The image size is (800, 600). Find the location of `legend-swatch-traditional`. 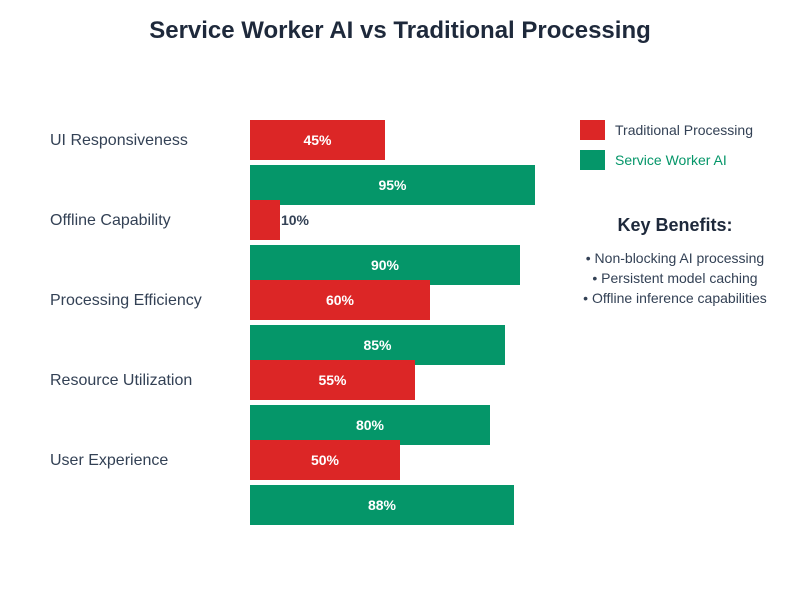

legend-swatch-traditional is located at coordinates (592, 130).